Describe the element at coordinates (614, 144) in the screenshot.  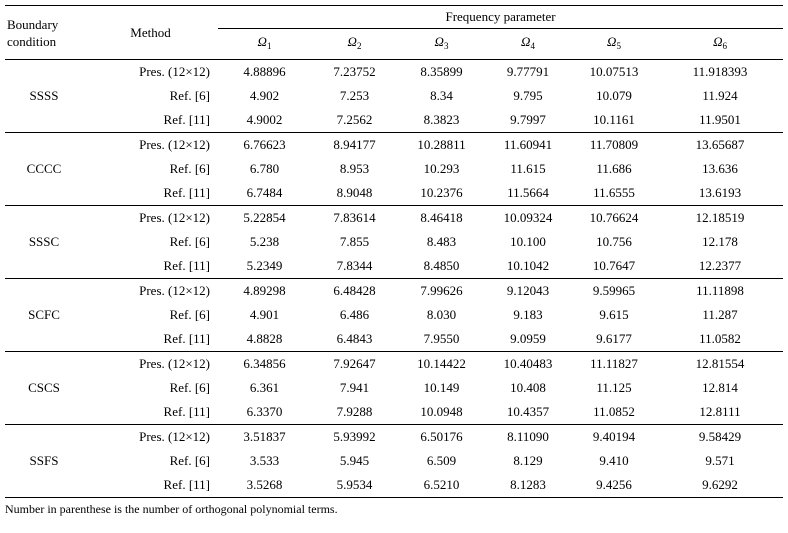
I see `value-cell: 11.70809` at that location.